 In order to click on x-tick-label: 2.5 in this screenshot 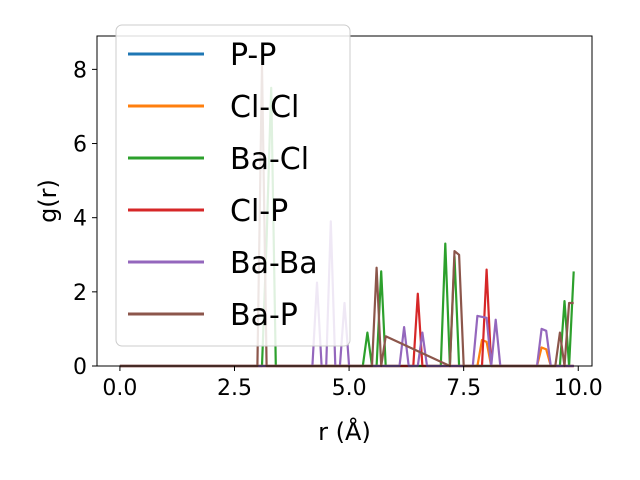, I will do `click(234, 388)`.